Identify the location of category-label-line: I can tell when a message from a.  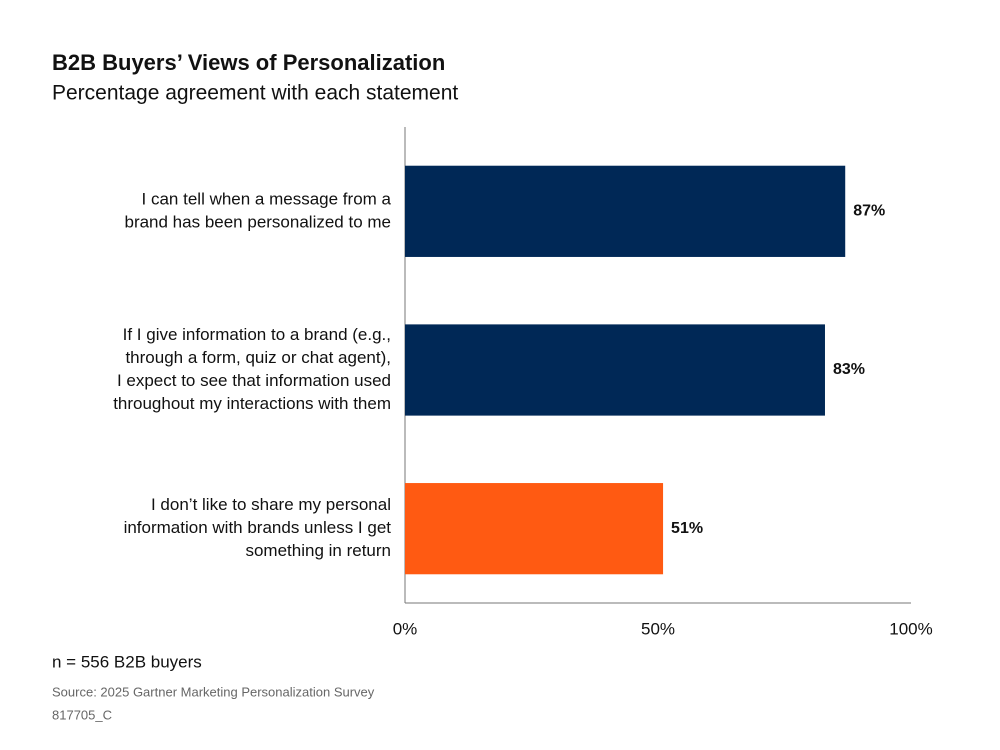
(267, 198).